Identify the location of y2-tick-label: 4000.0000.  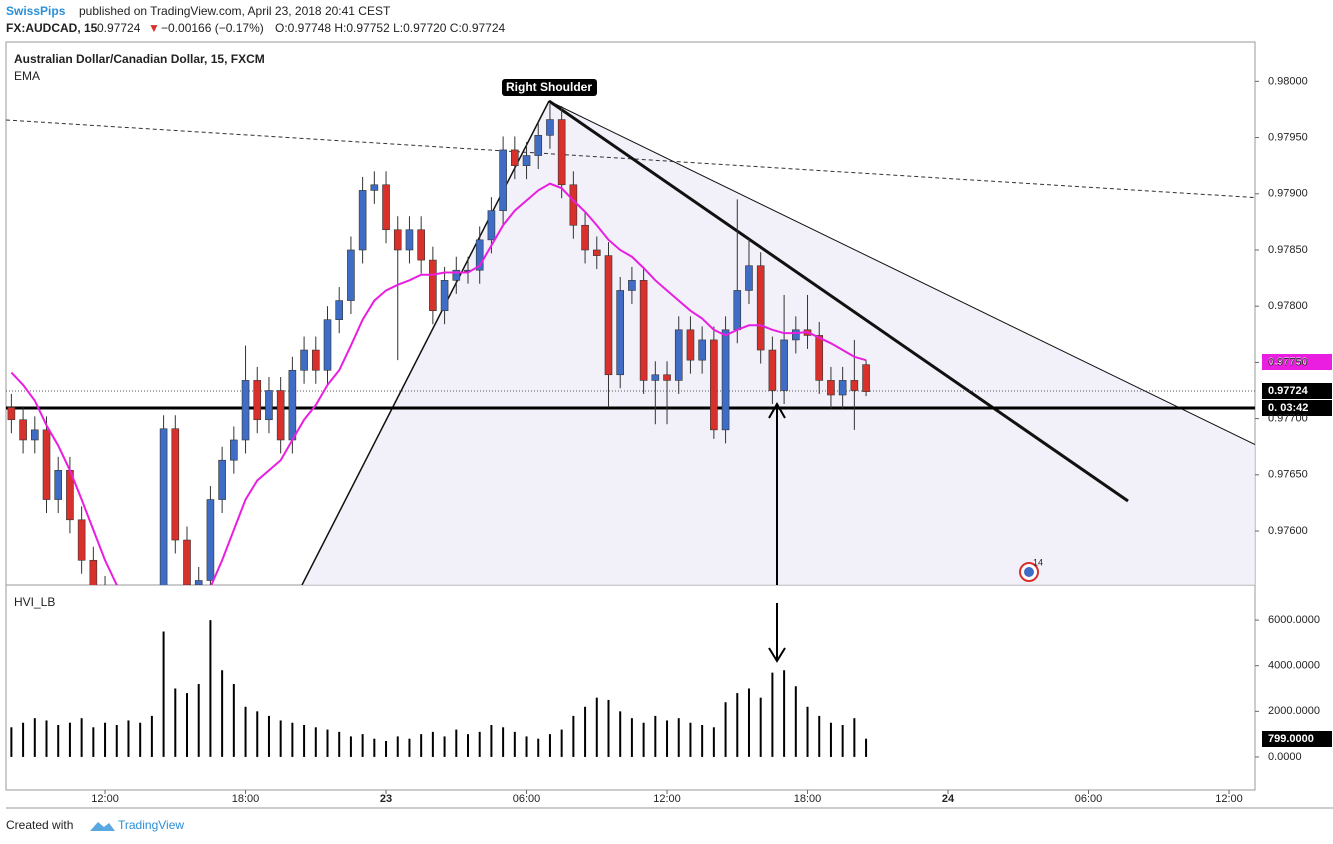
(1294, 666).